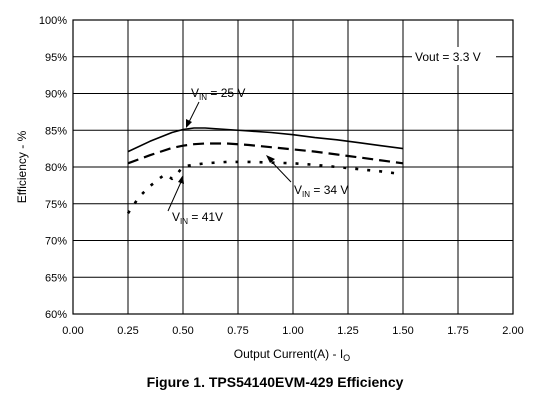  I want to click on x-tick-label: 1.00, so click(292, 331).